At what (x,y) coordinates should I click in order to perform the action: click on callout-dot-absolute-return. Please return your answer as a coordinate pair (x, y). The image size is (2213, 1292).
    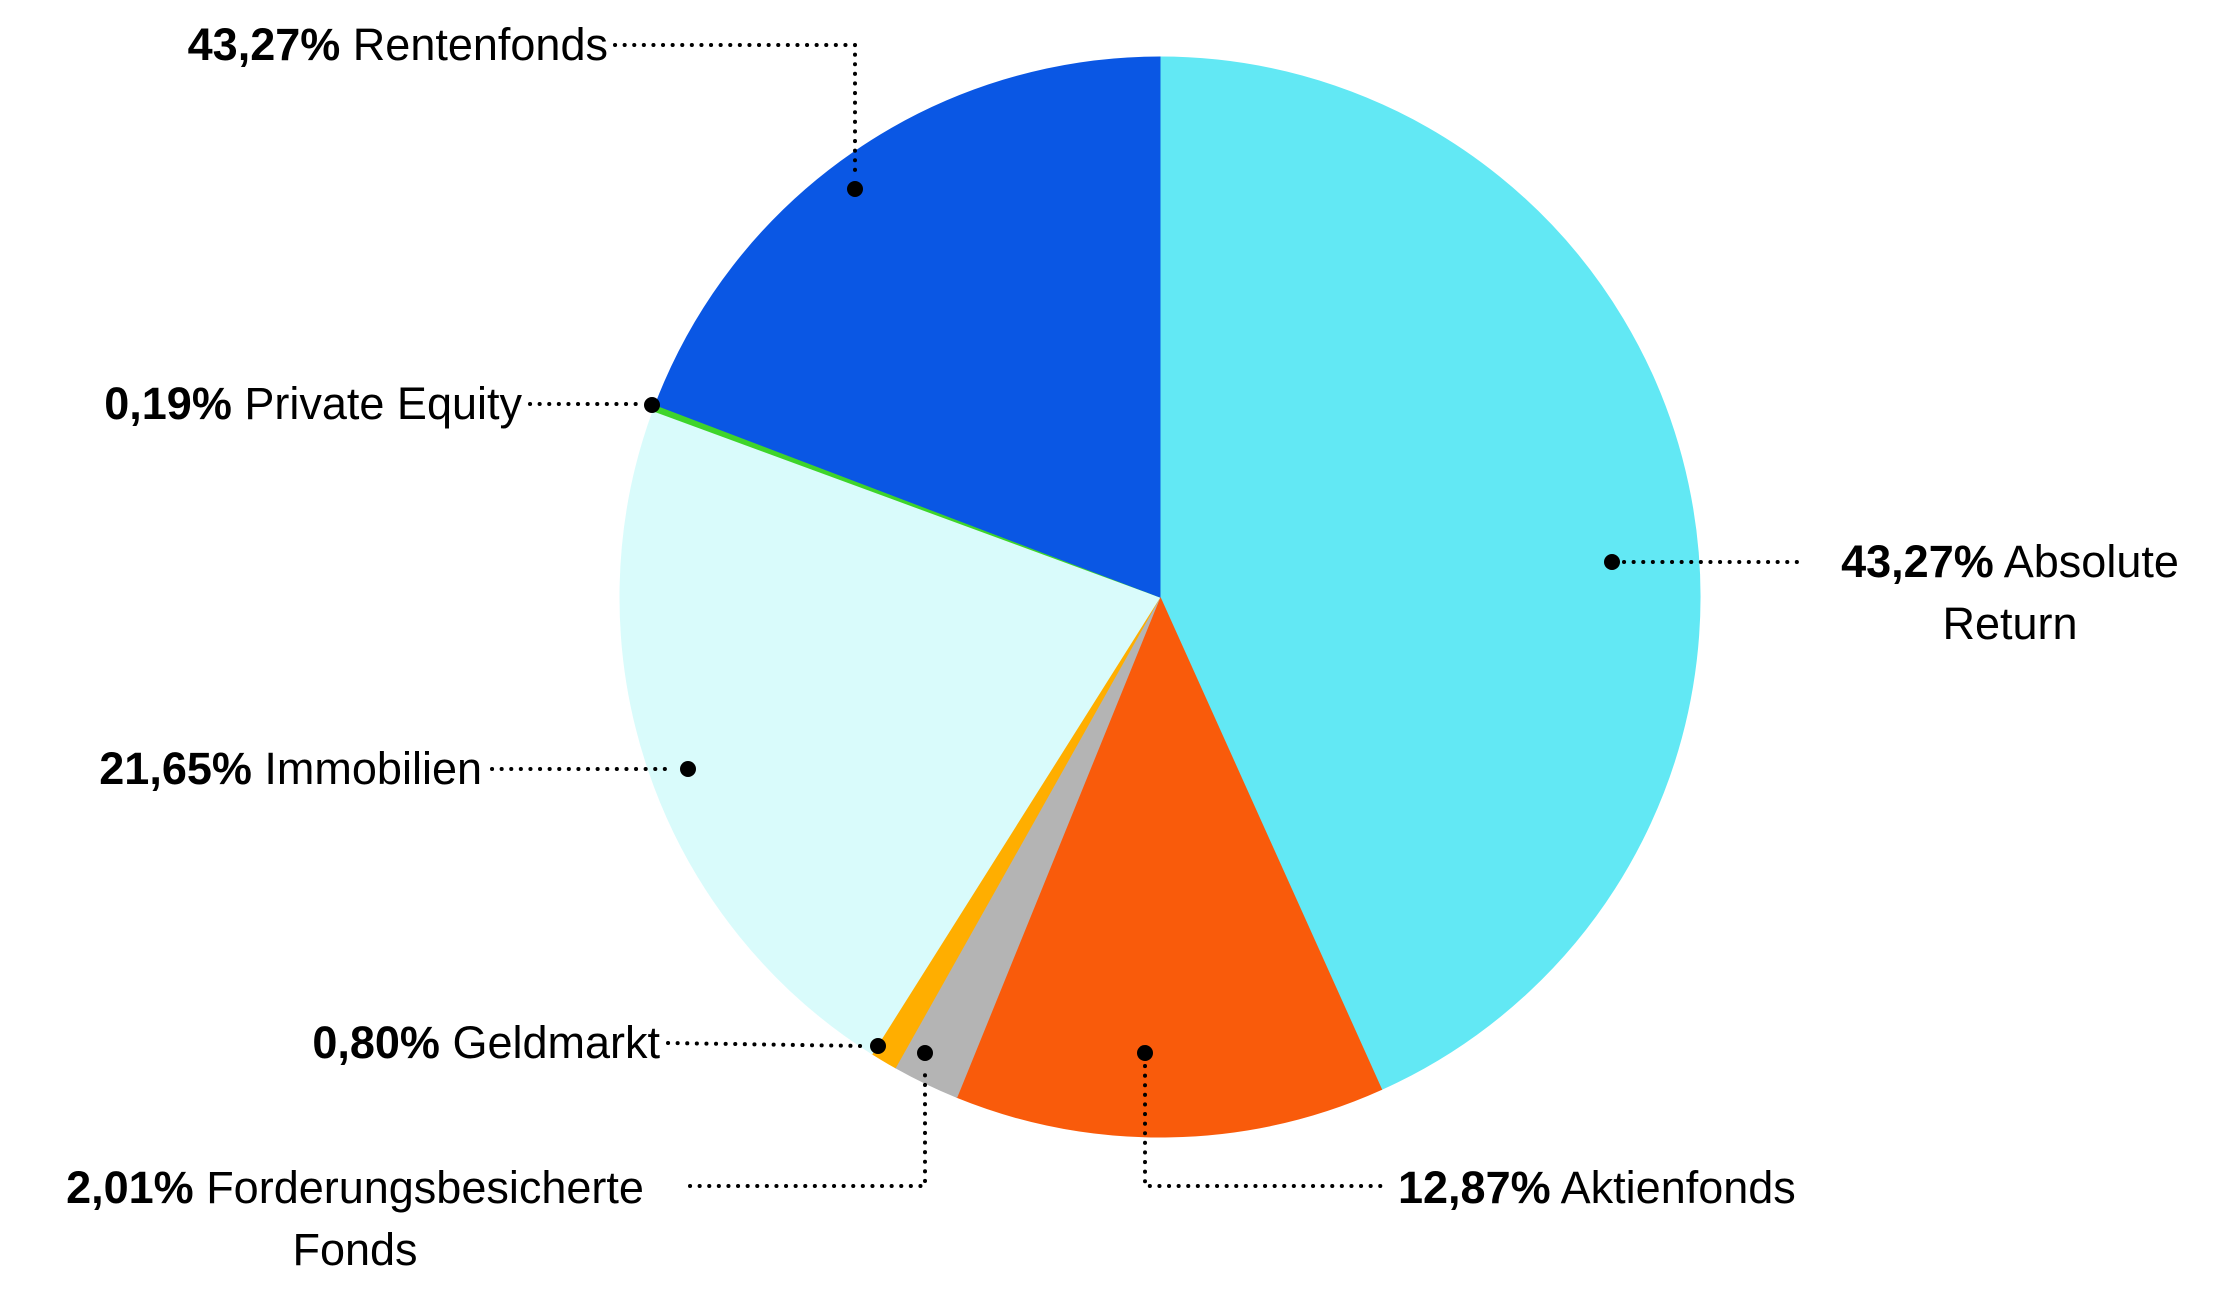
    Looking at the image, I should click on (1612, 562).